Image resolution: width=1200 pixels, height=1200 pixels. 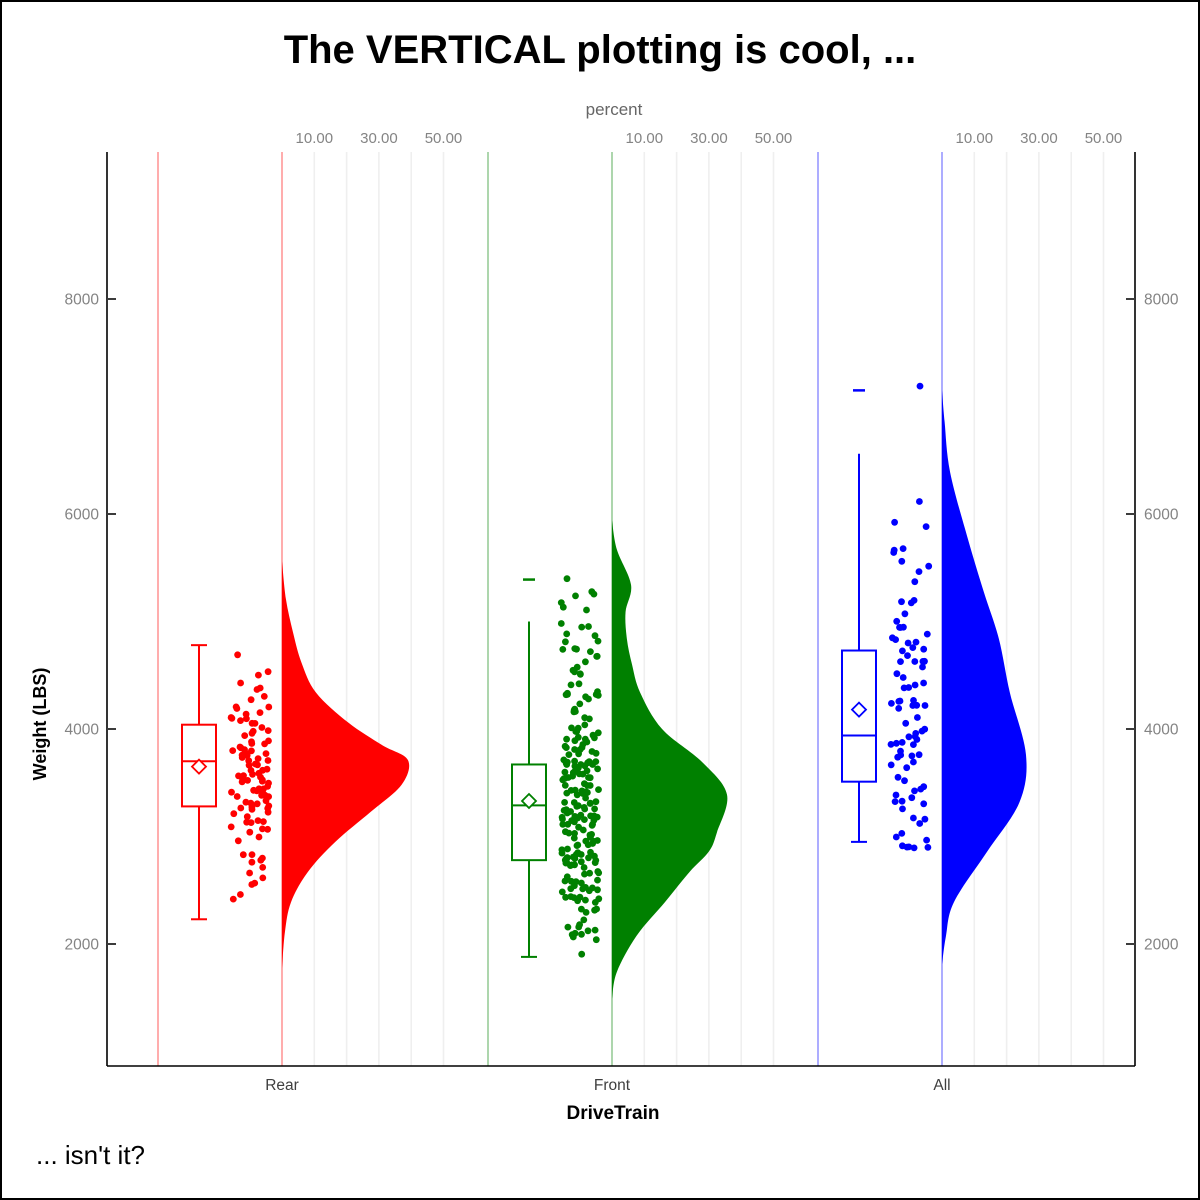 What do you see at coordinates (529, 812) in the screenshot?
I see `box-front` at bounding box center [529, 812].